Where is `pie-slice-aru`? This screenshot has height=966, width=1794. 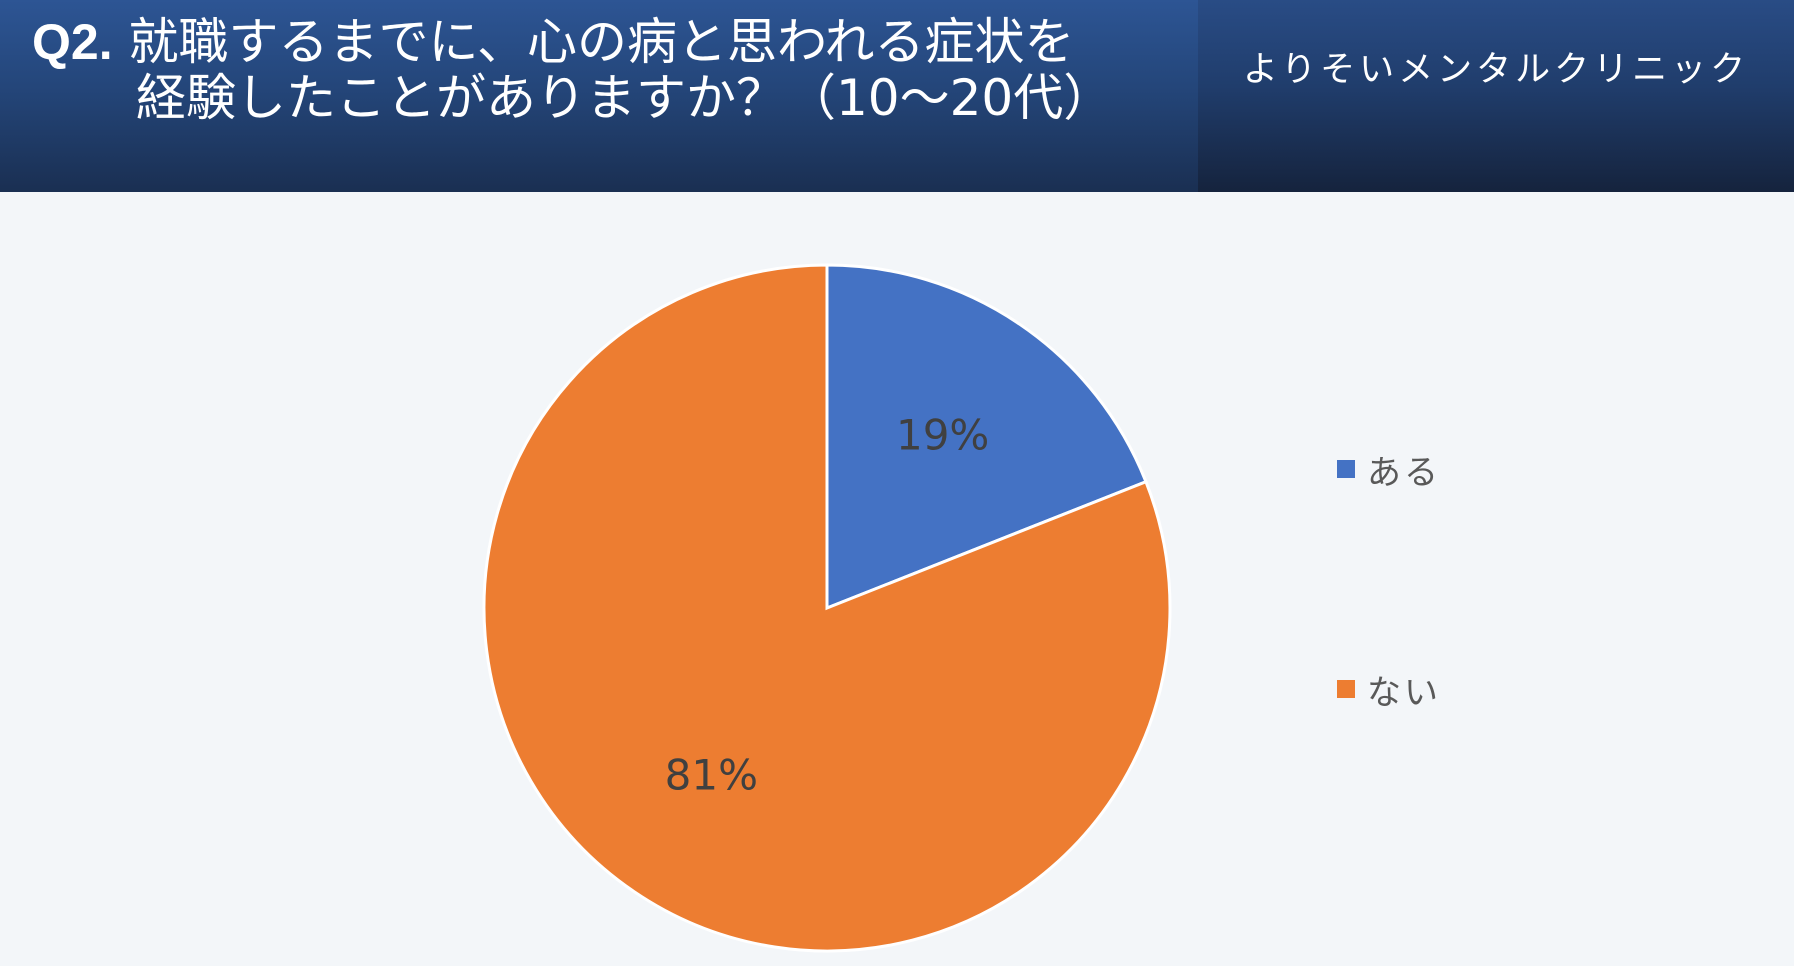 pie-slice-aru is located at coordinates (986, 437).